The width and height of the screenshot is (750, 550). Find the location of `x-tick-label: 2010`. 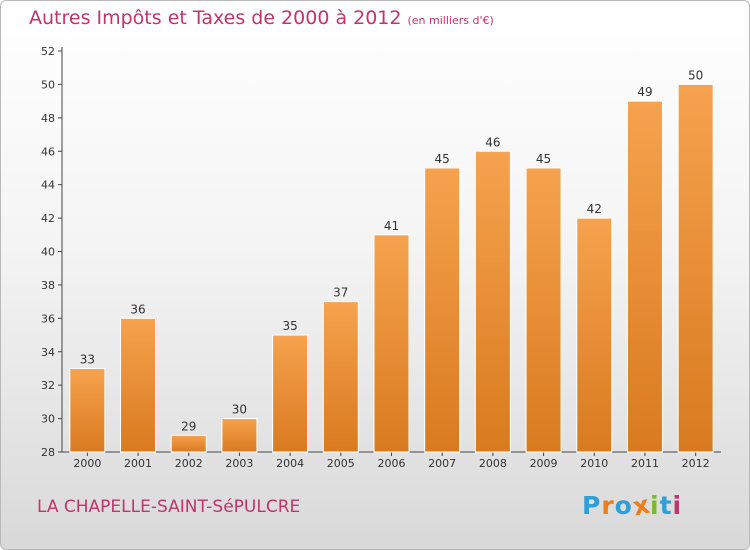

x-tick-label: 2010 is located at coordinates (594, 463).